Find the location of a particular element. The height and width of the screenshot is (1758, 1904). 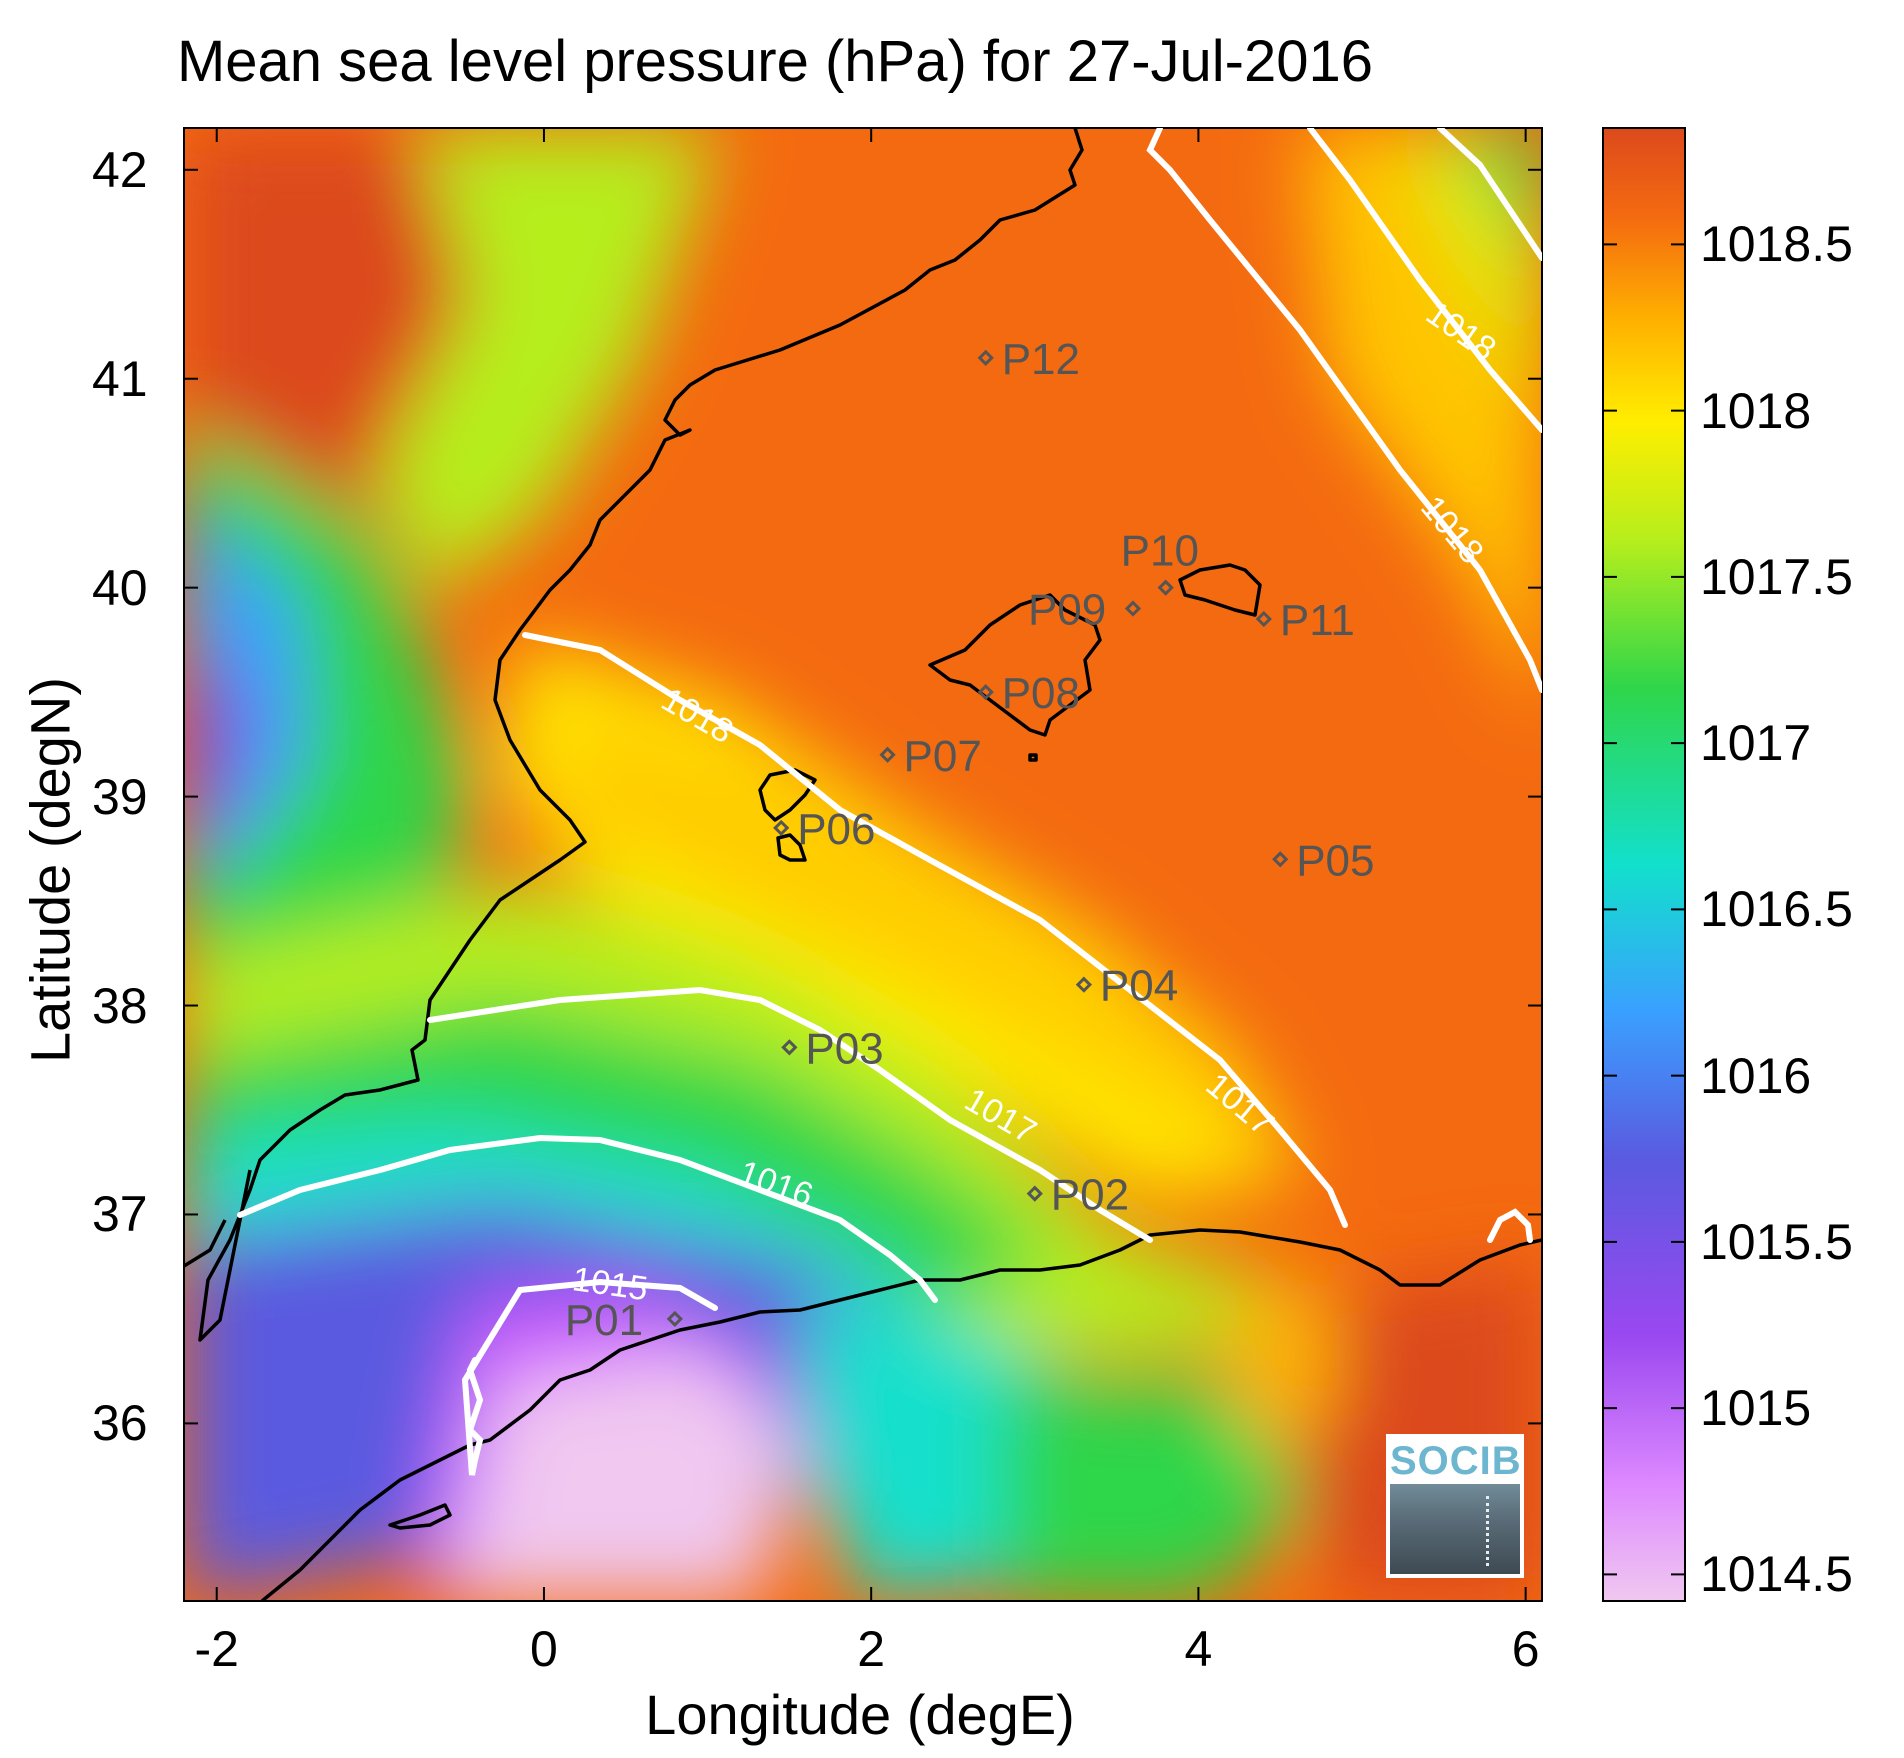

contour-1017-ne2 is located at coordinates (1424, 280).